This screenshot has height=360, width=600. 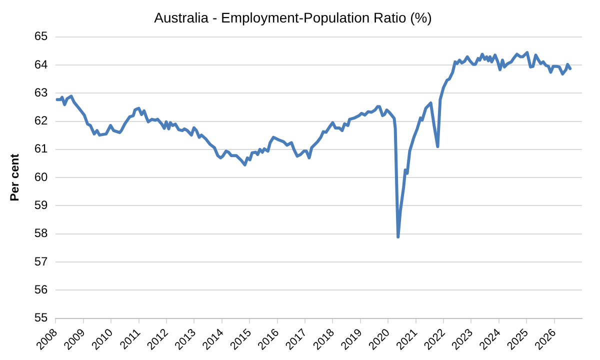 What do you see at coordinates (15, 178) in the screenshot?
I see `y-axis-title: Per cent` at bounding box center [15, 178].